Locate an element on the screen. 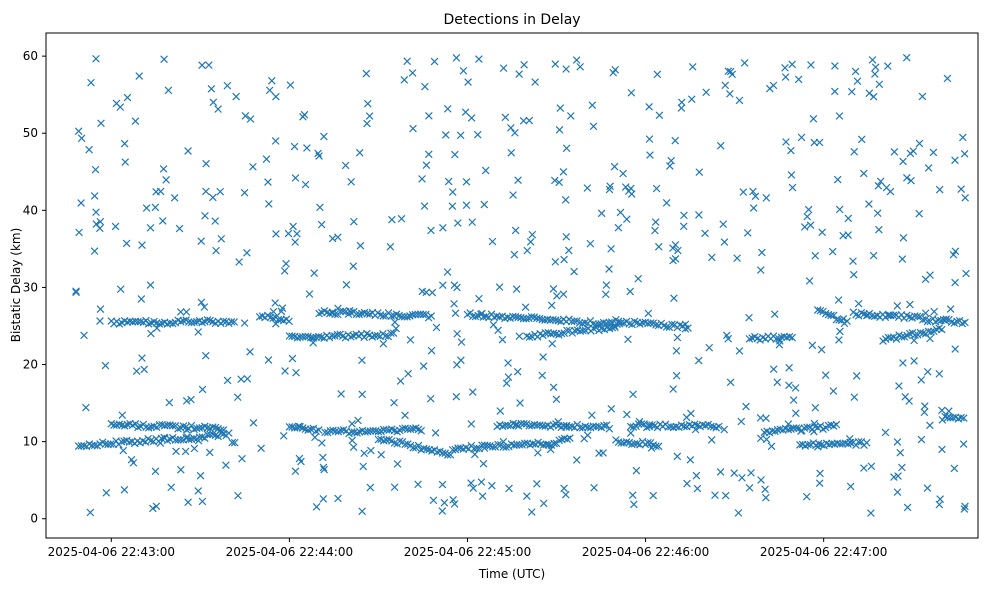 Image resolution: width=989 pixels, height=590 pixels. x-tick-label: 2025-04-06 22:47:00 is located at coordinates (823, 552).